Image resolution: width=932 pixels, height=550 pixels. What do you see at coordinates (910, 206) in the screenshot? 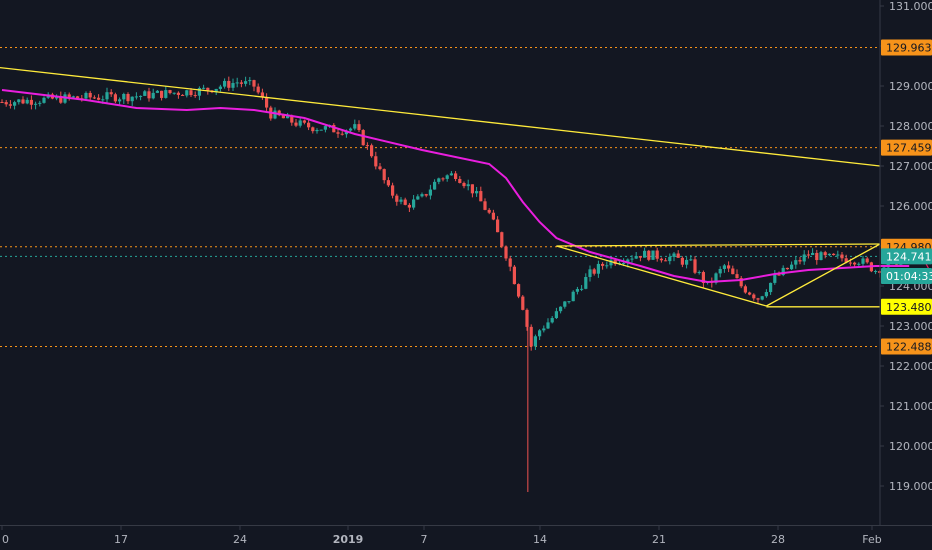
I see `y-tick-label-5: 126.000` at bounding box center [910, 206].